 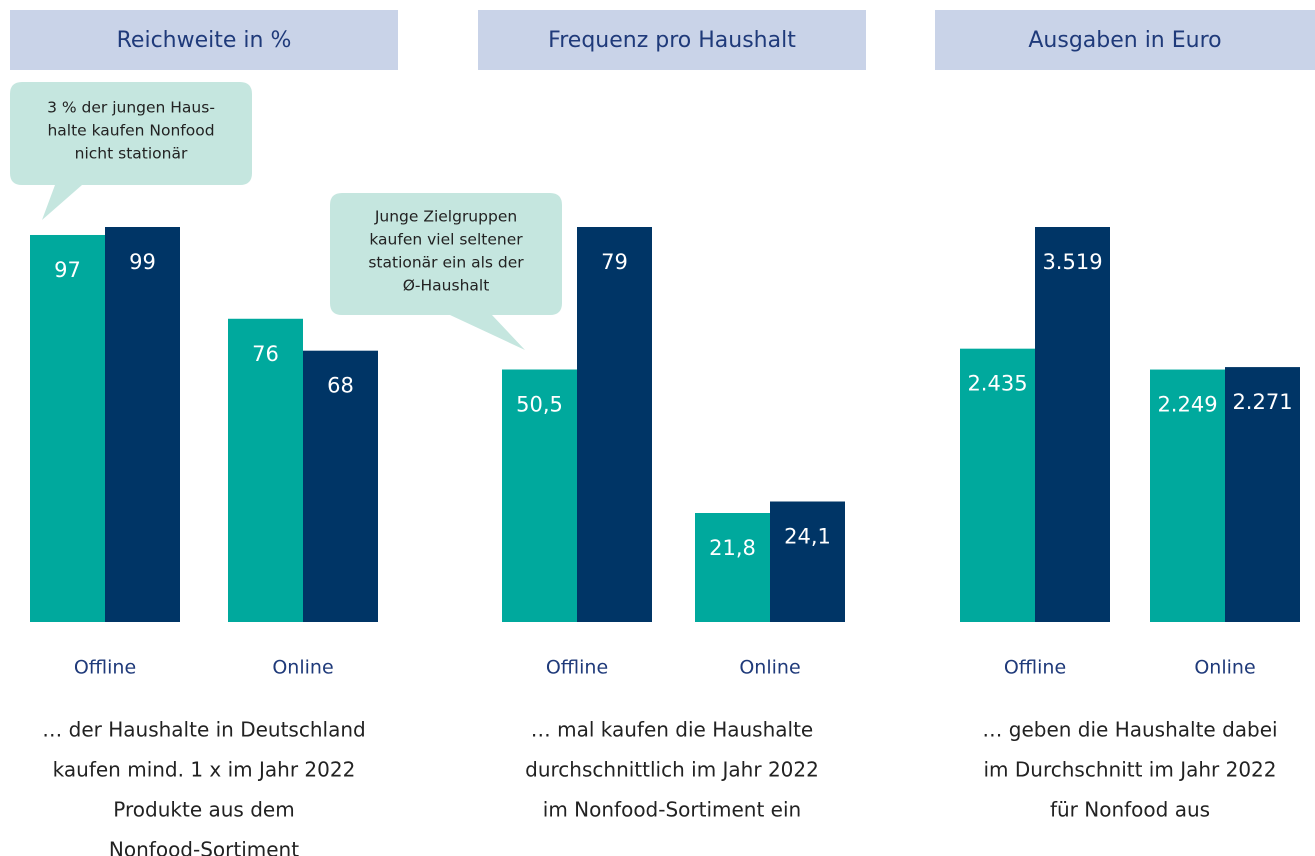 What do you see at coordinates (1130, 770) in the screenshot?
I see `description: im Durchschnitt im Jahr 2022` at bounding box center [1130, 770].